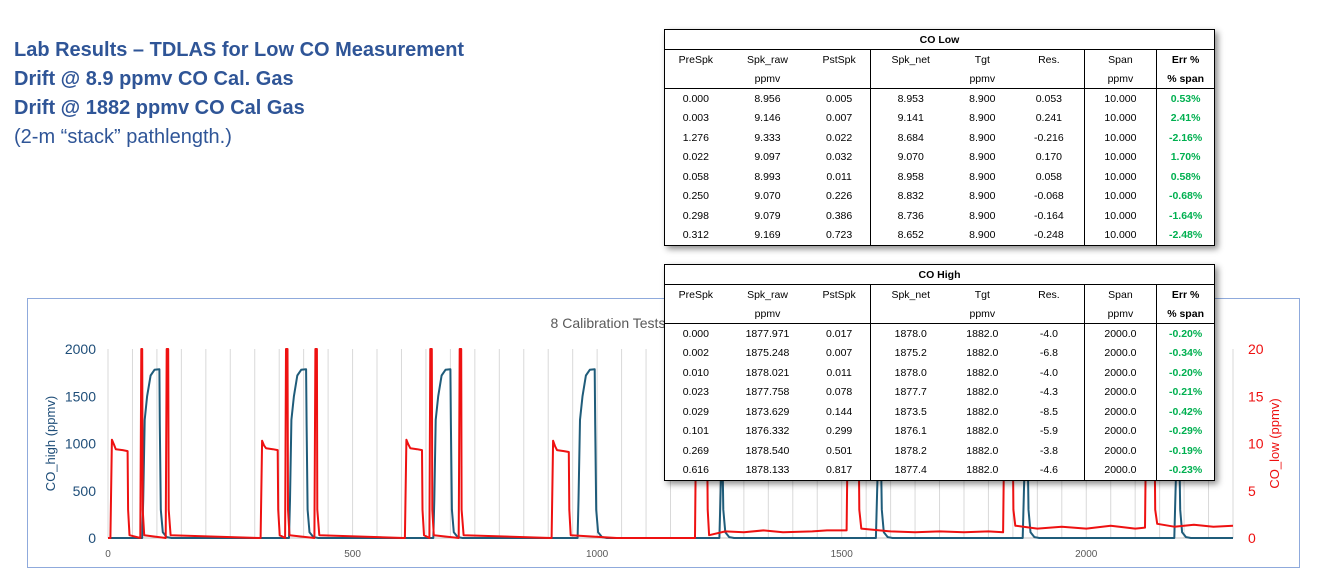  Describe the element at coordinates (839, 470) in the screenshot. I see `table-cell: 0.817` at that location.